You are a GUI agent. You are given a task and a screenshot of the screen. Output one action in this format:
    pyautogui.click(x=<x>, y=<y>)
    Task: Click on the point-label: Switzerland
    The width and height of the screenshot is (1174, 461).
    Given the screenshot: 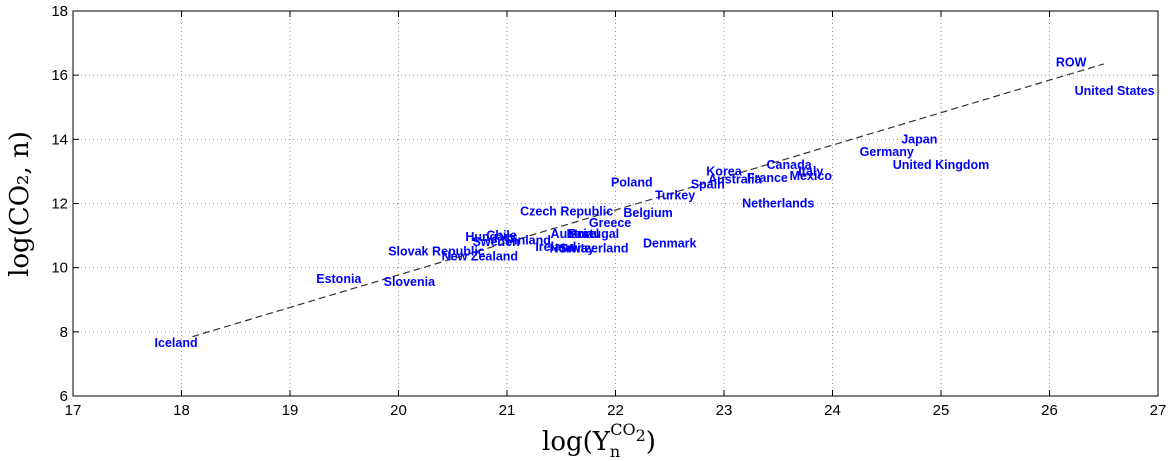 What is the action you would take?
    pyautogui.click(x=593, y=248)
    